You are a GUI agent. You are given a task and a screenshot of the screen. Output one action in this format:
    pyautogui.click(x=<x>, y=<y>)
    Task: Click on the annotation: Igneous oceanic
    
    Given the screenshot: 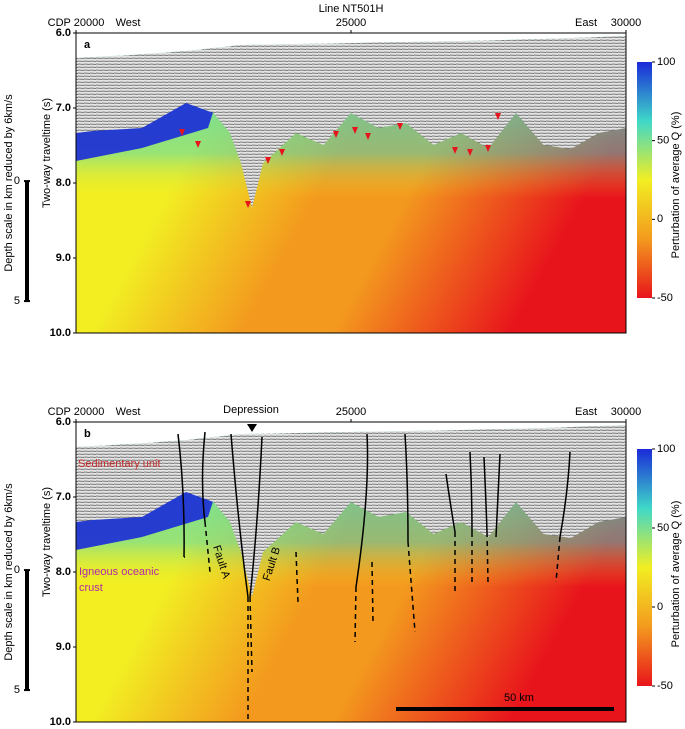 What is the action you would take?
    pyautogui.click(x=119, y=572)
    